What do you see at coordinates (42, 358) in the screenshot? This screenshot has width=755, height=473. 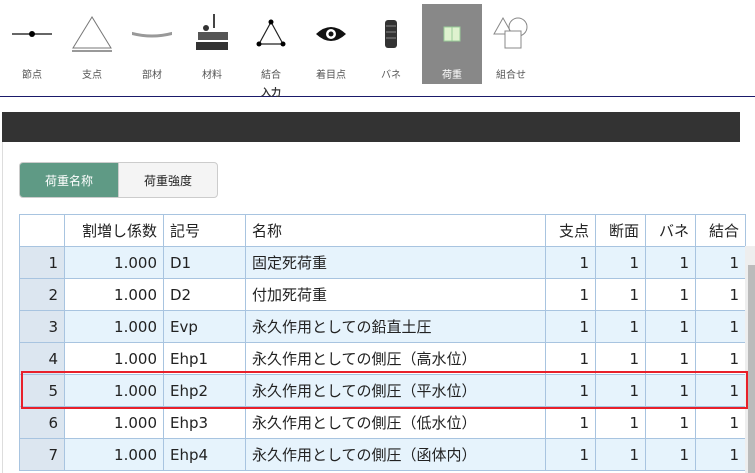 I see `row-number: 4` at bounding box center [42, 358].